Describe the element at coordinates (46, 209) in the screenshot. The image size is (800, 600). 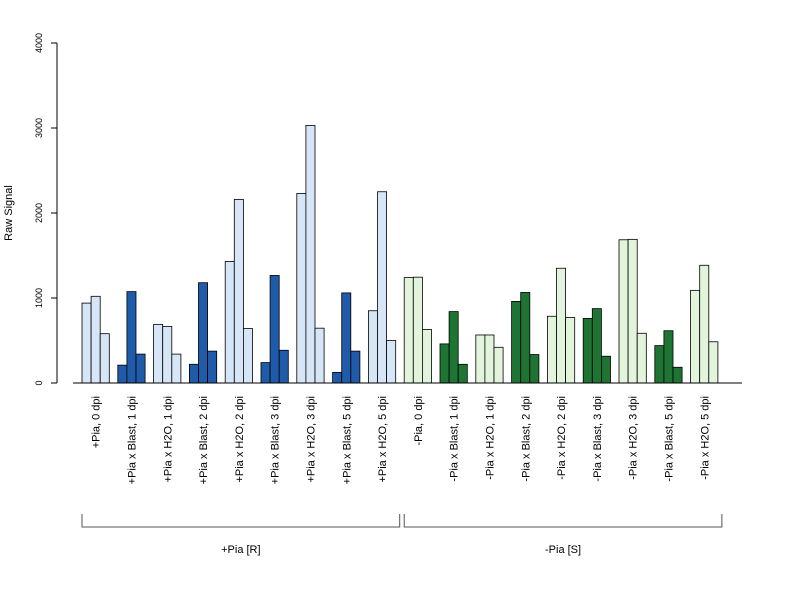
I see `y-axis: 0 1000 2000 3000 4000` at that location.